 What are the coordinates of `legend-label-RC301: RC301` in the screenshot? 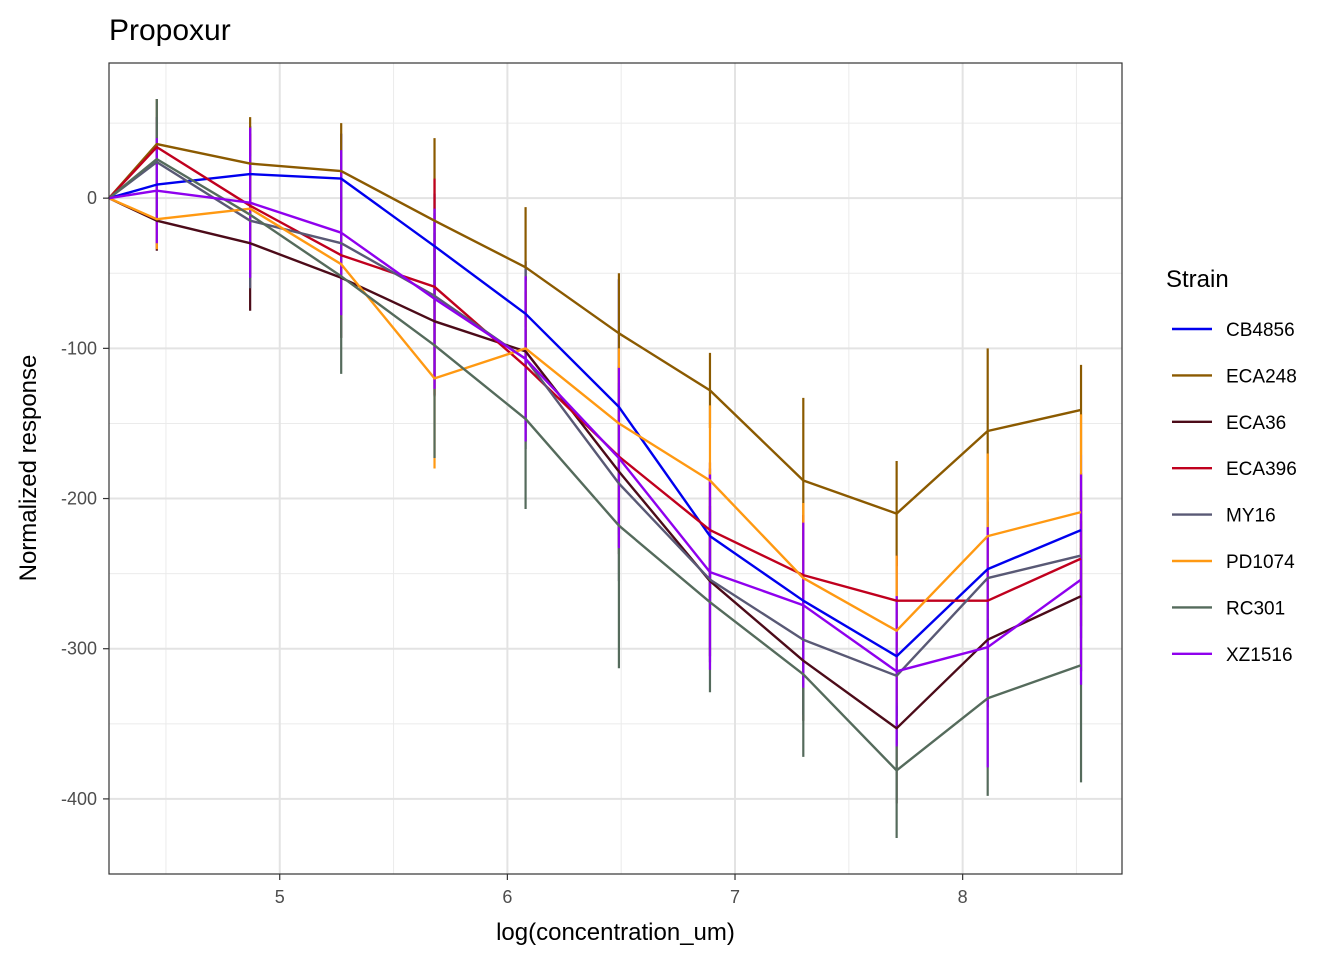 It's located at (1255, 608).